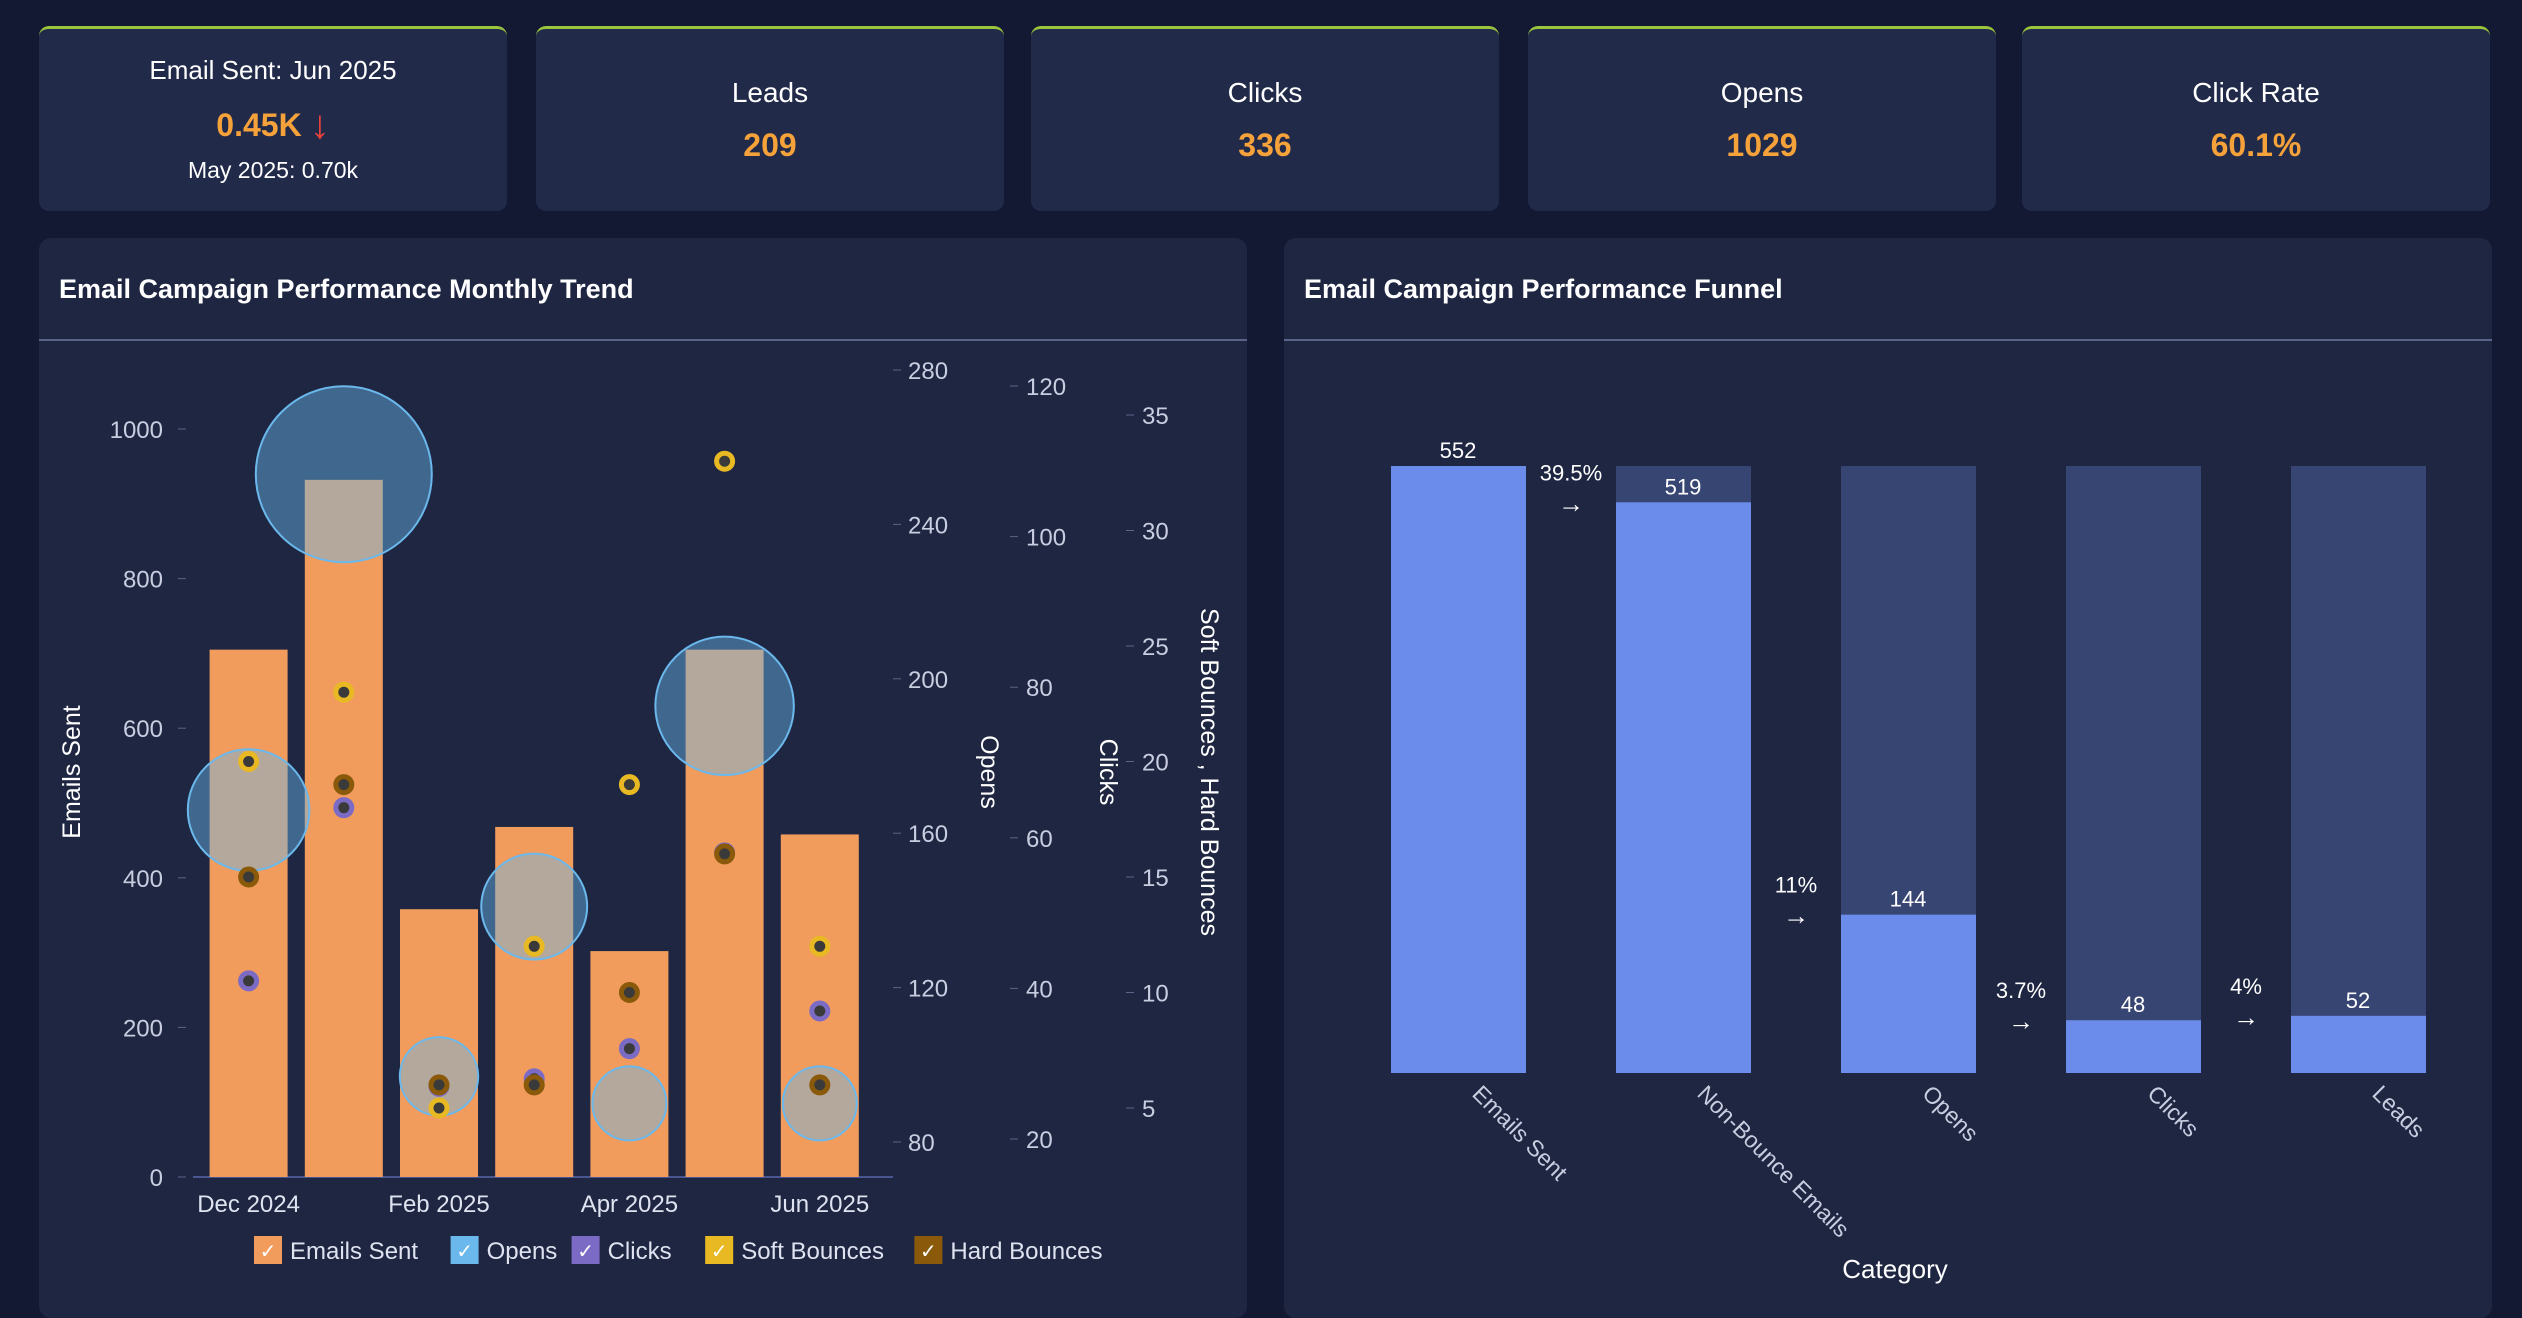 The height and width of the screenshot is (1318, 2522). Describe the element at coordinates (1458, 450) in the screenshot. I see `funnel-value-label: 552` at that location.